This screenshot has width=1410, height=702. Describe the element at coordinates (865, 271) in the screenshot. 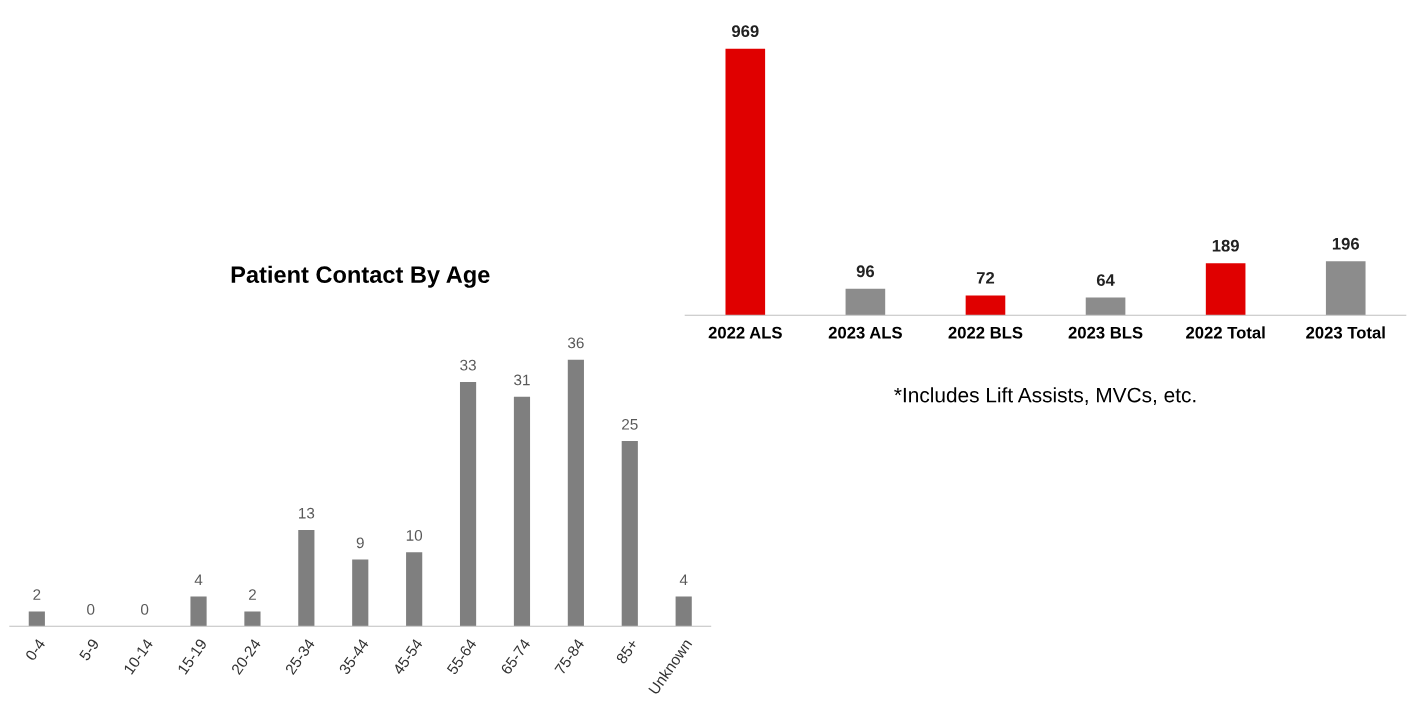

I see `data-label: 96` at that location.